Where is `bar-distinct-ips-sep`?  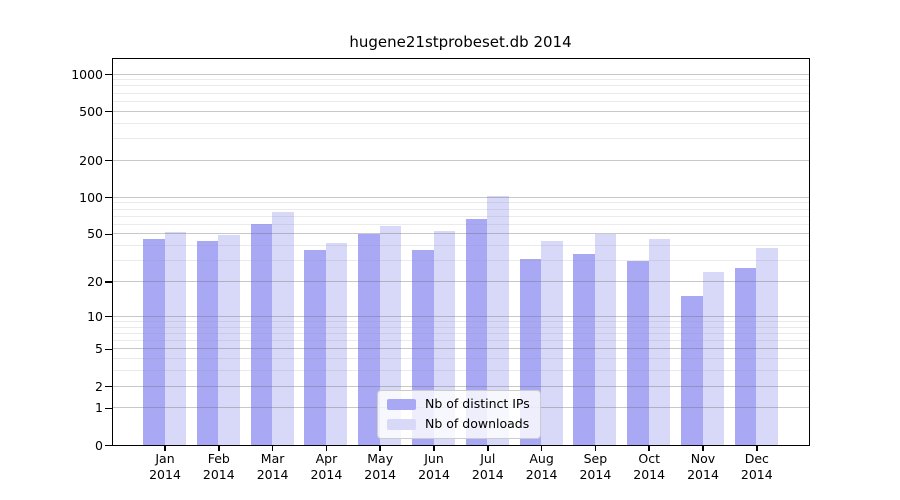 bar-distinct-ips-sep is located at coordinates (584, 349).